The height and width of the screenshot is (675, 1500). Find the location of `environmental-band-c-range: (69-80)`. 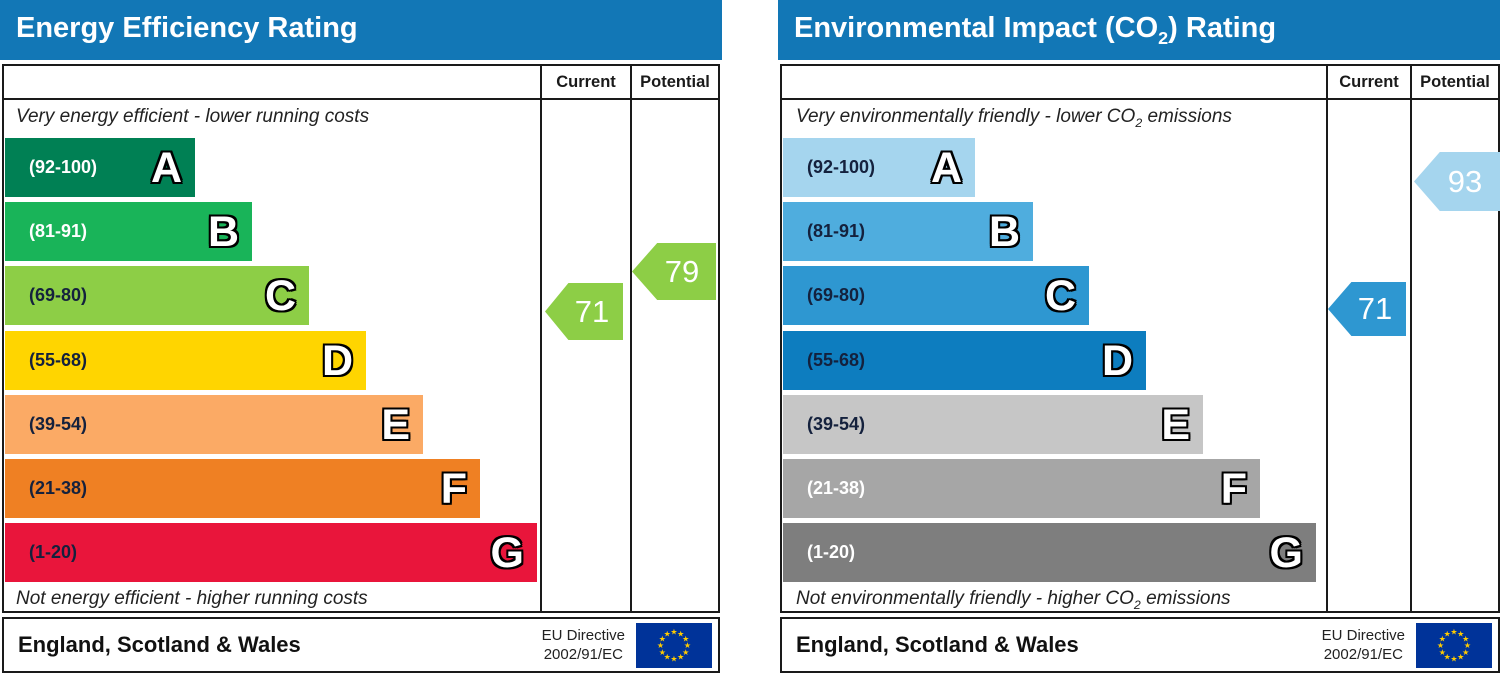

environmental-band-c-range: (69-80) is located at coordinates (836, 295).